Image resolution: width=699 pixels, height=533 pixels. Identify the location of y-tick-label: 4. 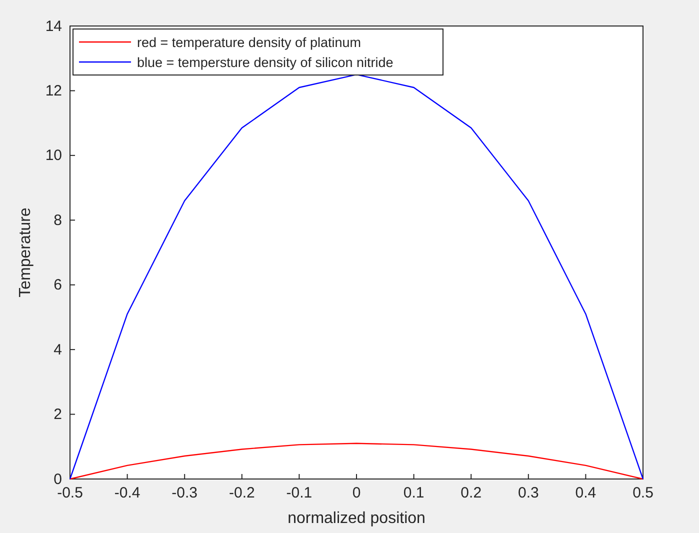
(58, 349).